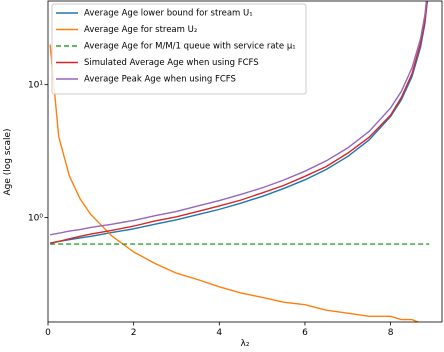  Describe the element at coordinates (245, 344) in the screenshot. I see `x-axis-label: λ₂` at that location.